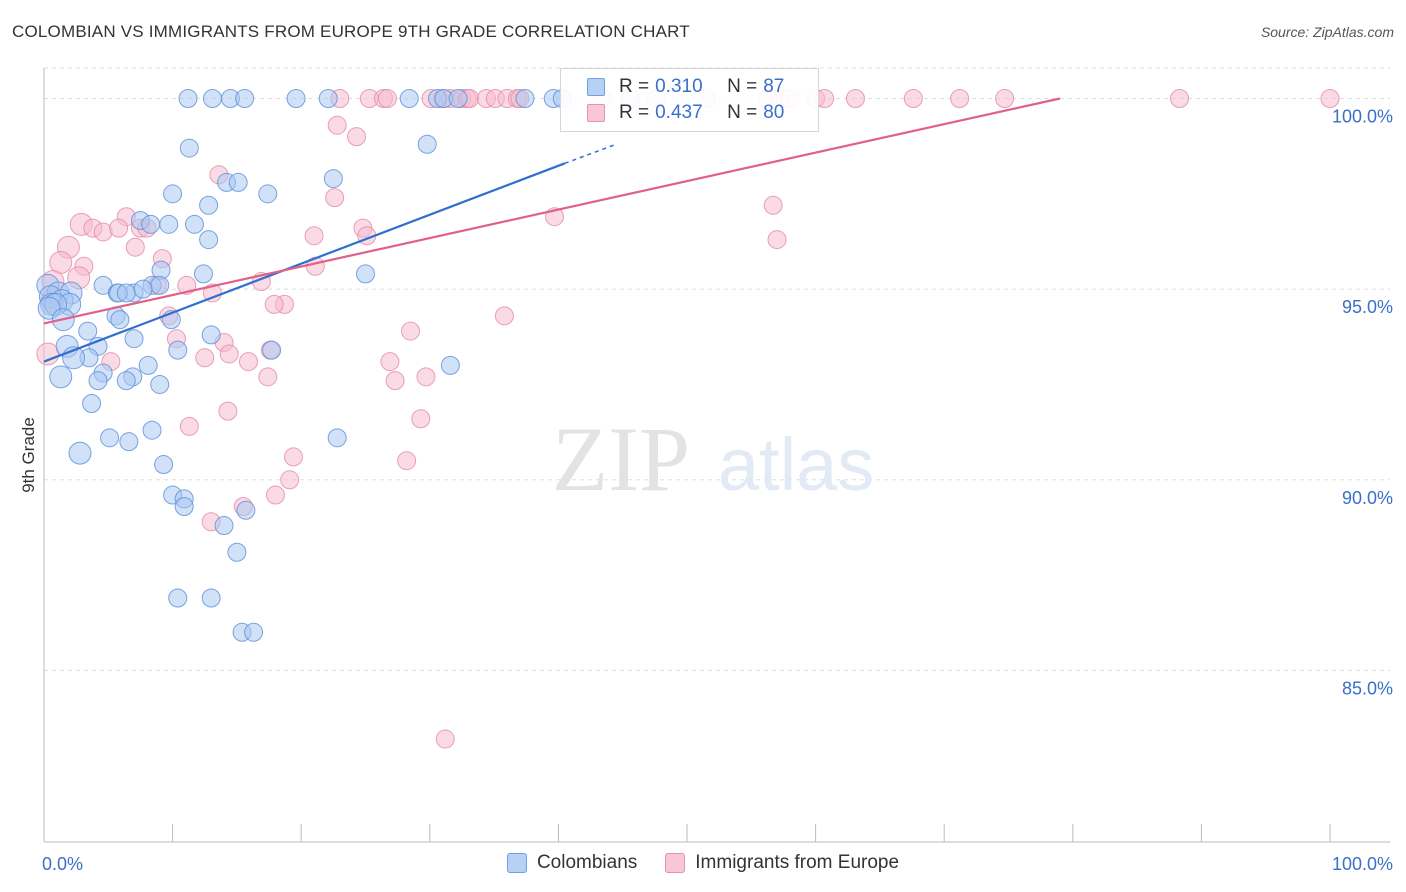  I want to click on legend-item-immigrants: Immigrants from Europe, so click(782, 863).